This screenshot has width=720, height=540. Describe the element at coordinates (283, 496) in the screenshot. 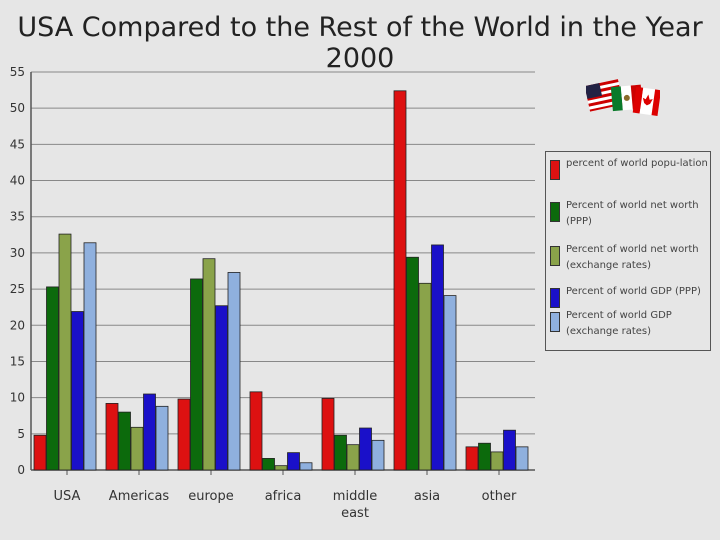

I see `x-tick-label: africa` at that location.